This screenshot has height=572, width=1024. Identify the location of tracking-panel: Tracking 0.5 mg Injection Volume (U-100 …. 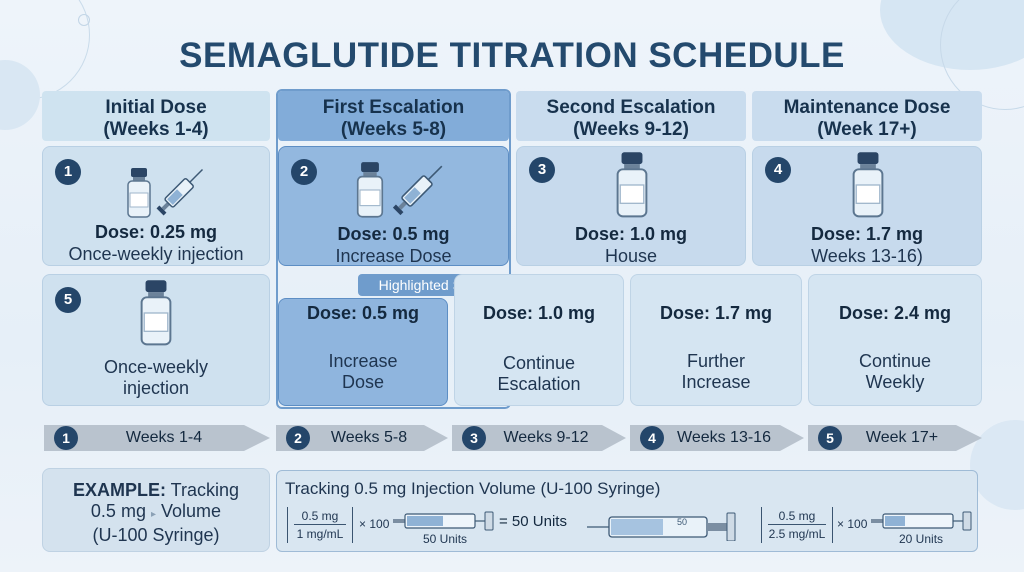
(627, 511).